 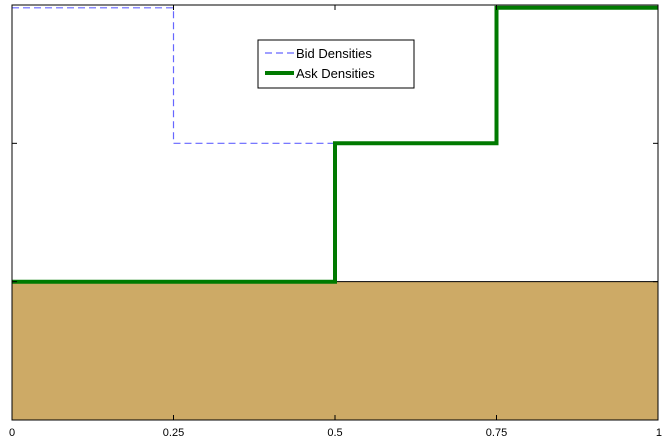 I want to click on legend-label-bid: Bid Densities, so click(x=334, y=53).